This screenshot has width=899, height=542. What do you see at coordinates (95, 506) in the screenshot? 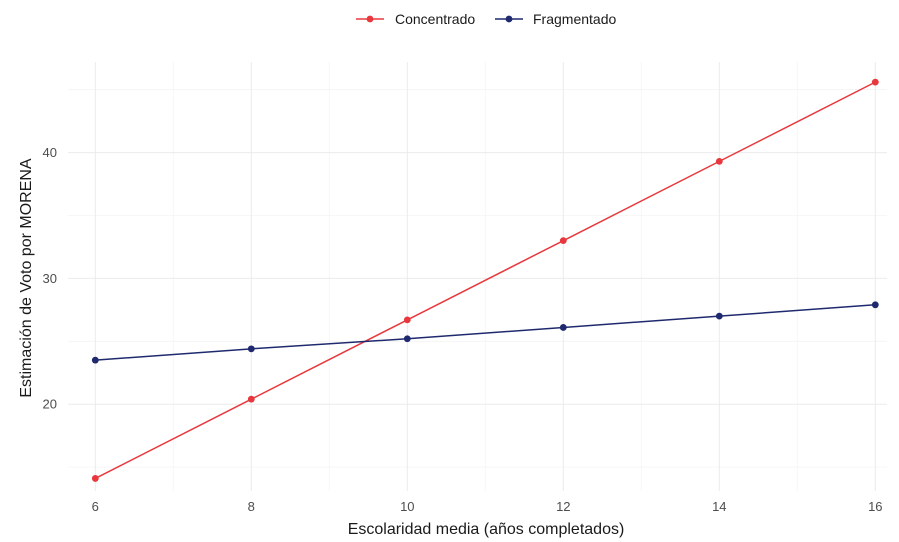
I see `x-tick-label: 6` at bounding box center [95, 506].